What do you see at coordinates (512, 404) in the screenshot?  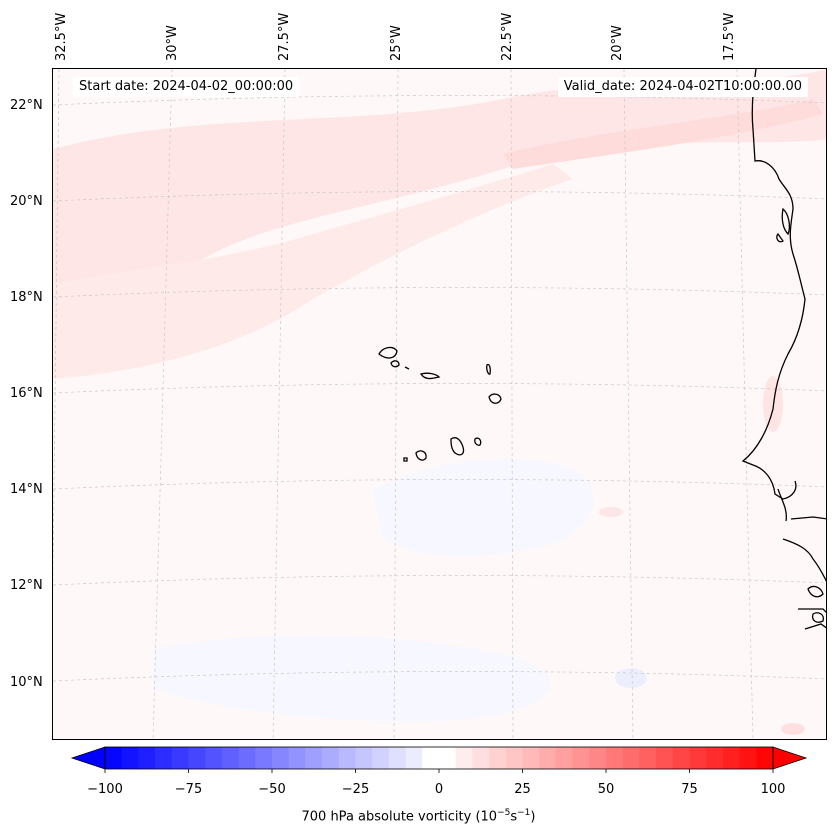 I see `meridian-22-5w` at bounding box center [512, 404].